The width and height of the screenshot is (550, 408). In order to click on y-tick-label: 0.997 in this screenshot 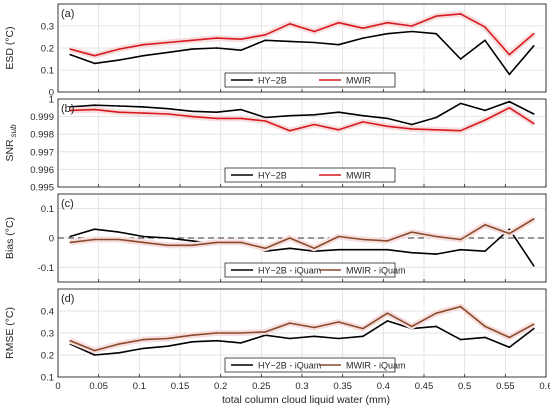, I will do `click(42, 152)`.